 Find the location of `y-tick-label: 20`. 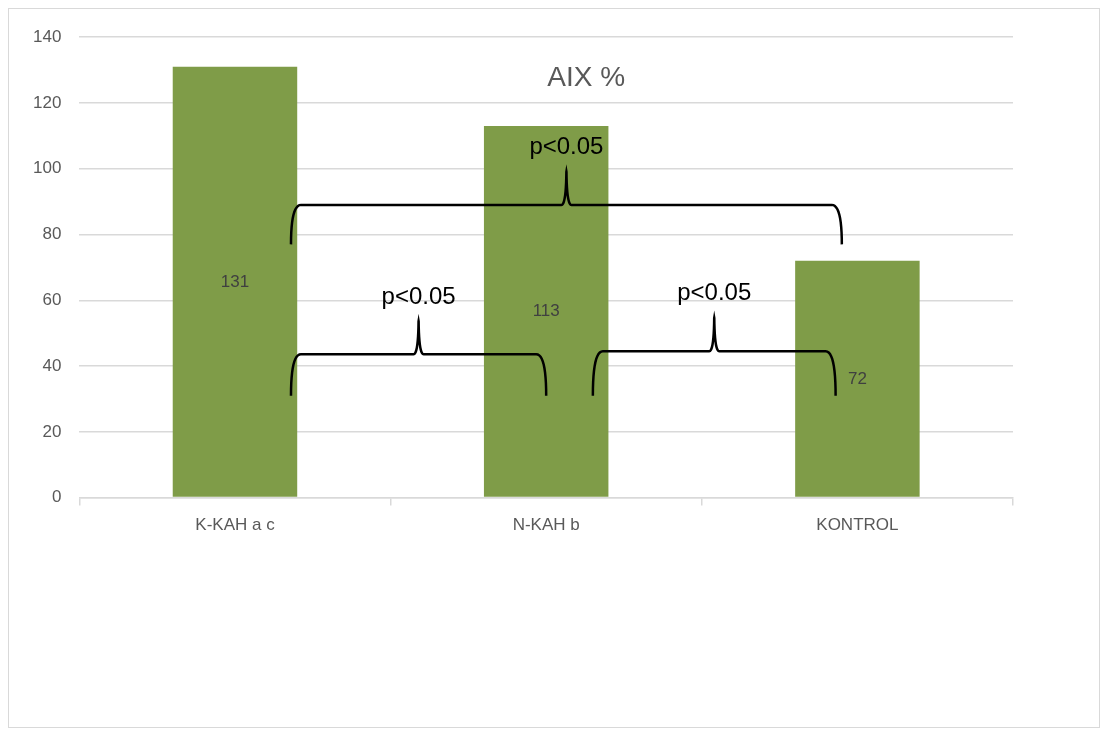

y-tick-label: 20 is located at coordinates (52, 431).